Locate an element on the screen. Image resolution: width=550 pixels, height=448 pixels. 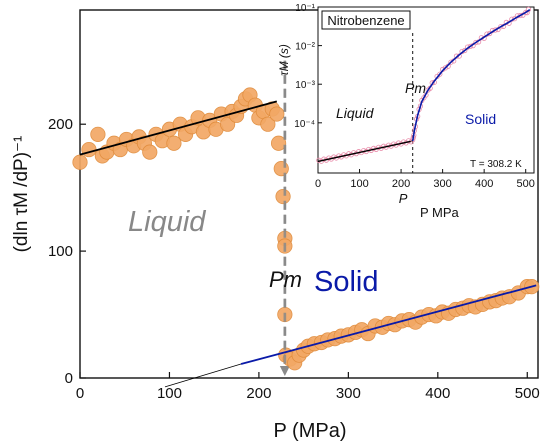
inset-y-tick-label: 10⁻⁴ is located at coordinates (304, 124).